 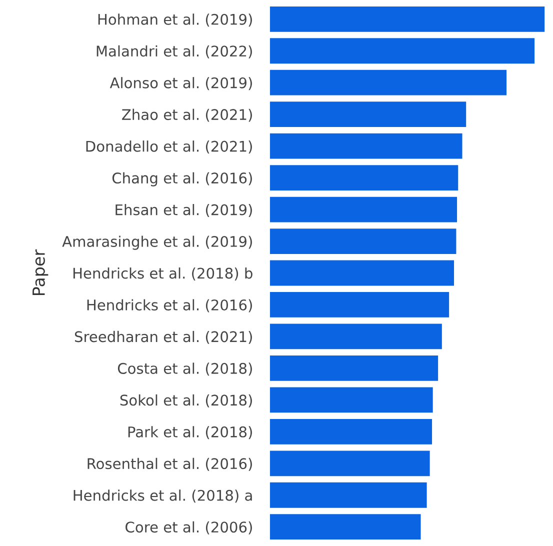 What do you see at coordinates (184, 210) in the screenshot?
I see `y-tick-label: Ehsan et al. (2019)` at bounding box center [184, 210].